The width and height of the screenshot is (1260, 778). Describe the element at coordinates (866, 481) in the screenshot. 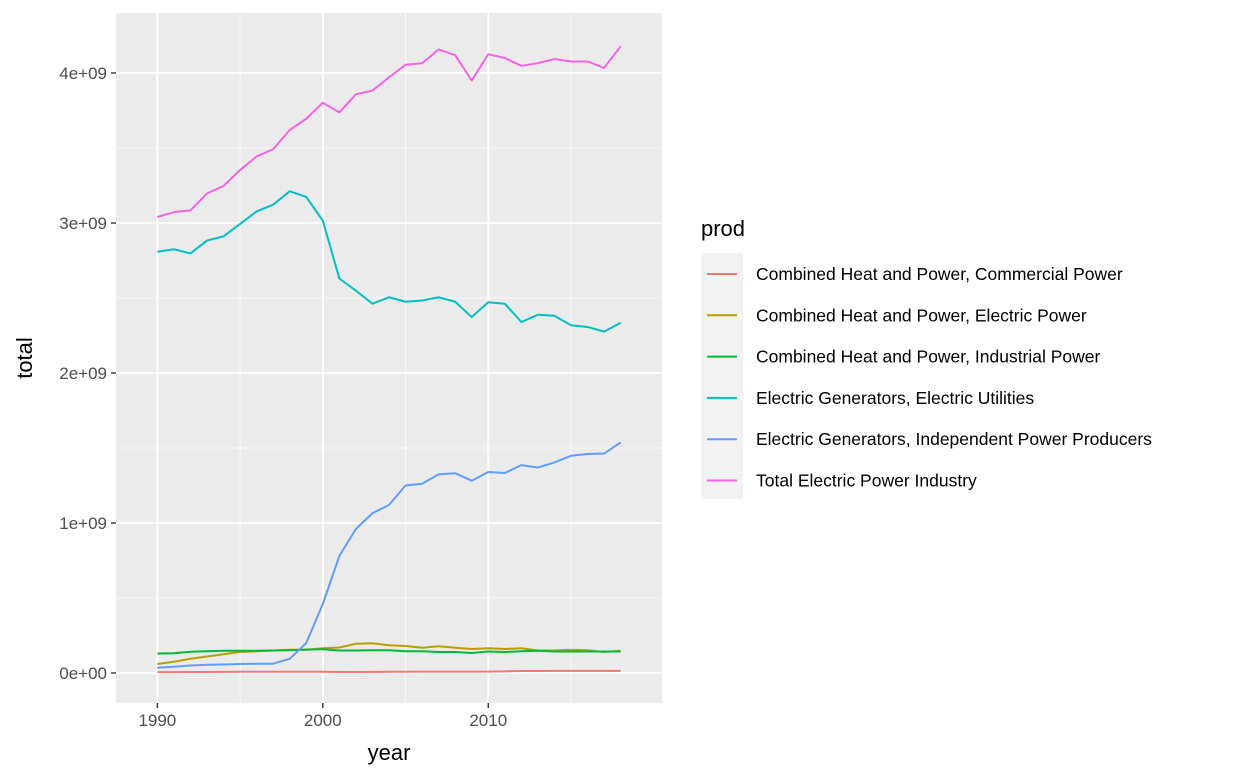

I see `legend-label-5: Total Electric Power Industry` at that location.